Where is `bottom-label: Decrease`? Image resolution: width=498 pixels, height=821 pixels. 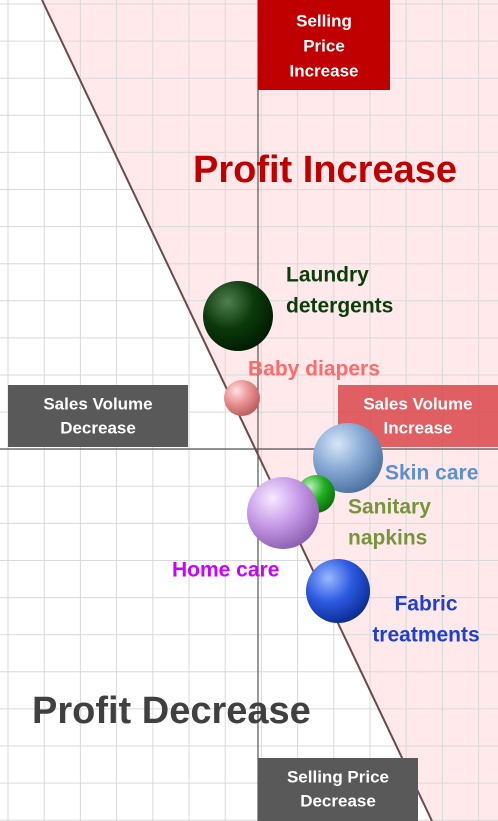
bottom-label: Decrease is located at coordinates (338, 800).